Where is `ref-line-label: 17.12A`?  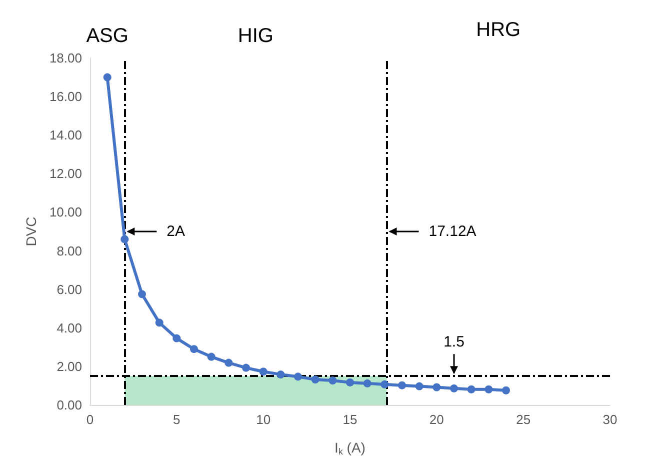
ref-line-label: 17.12A is located at coordinates (452, 231).